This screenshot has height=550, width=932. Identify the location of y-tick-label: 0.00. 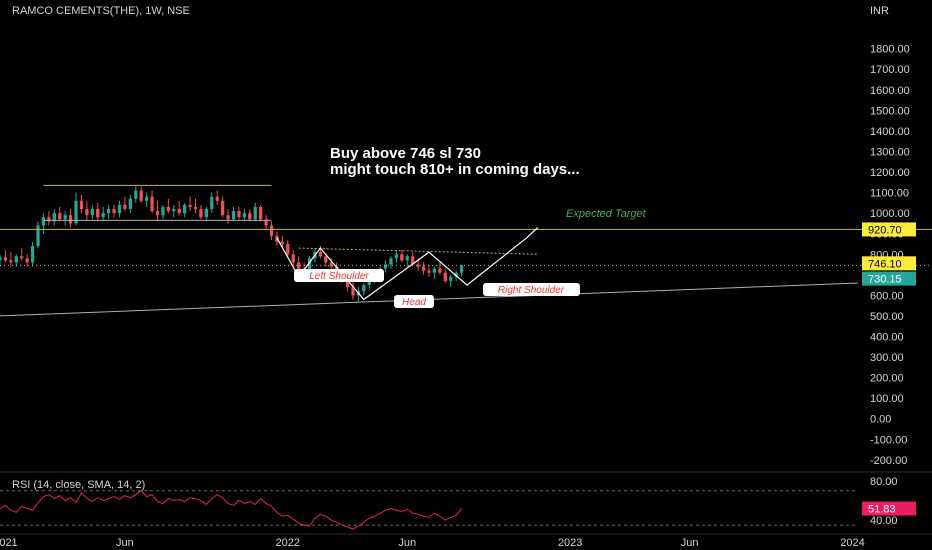
(880, 420).